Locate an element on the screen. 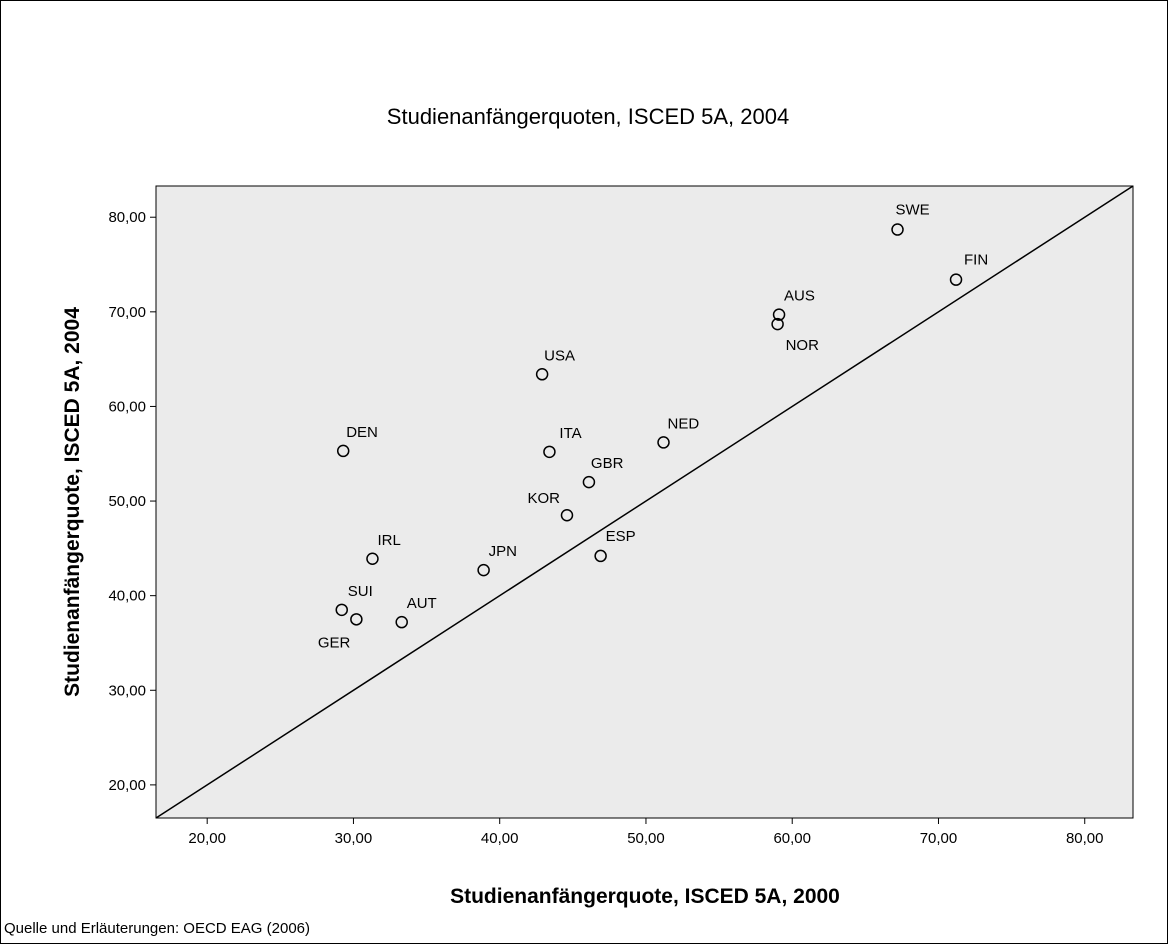 The width and height of the screenshot is (1168, 944). x-tick-label: 80,00 is located at coordinates (1085, 838).